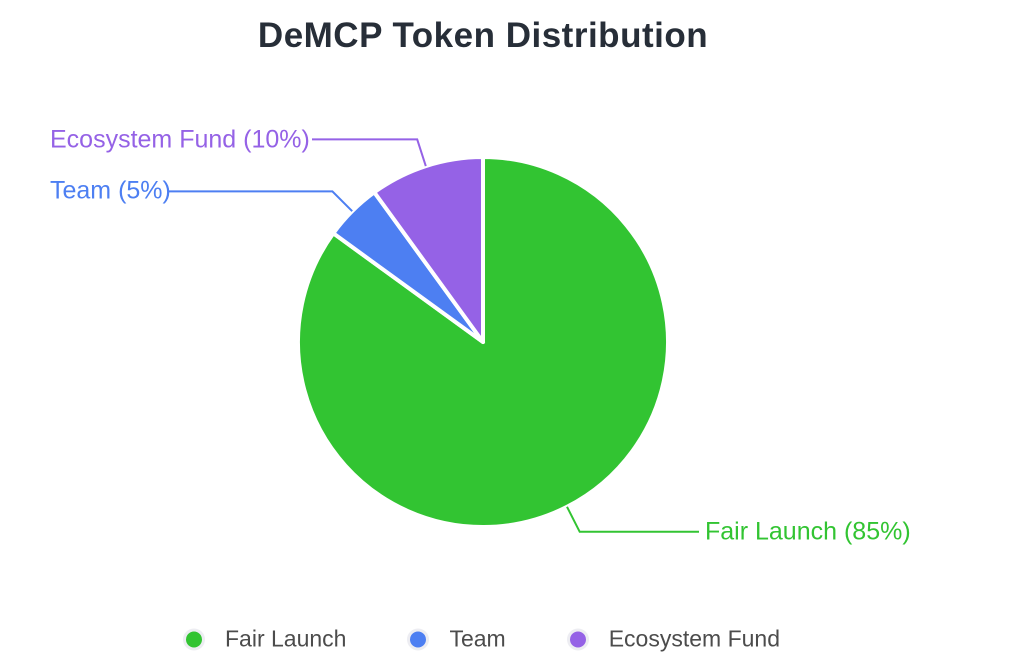 Image resolution: width=1024 pixels, height=664 pixels. I want to click on callout-label-team: Team (5%), so click(110, 190).